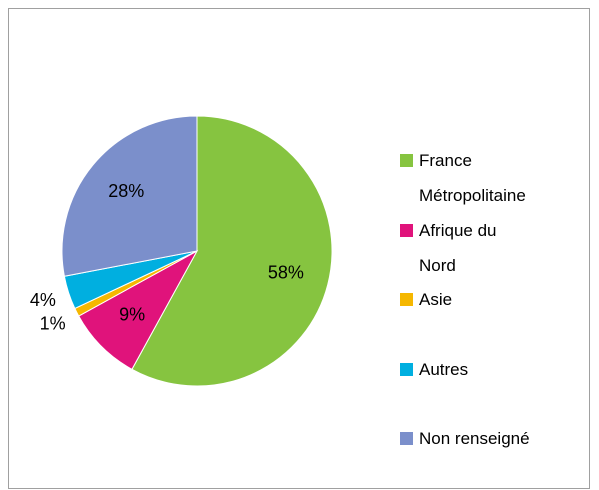  Describe the element at coordinates (472, 178) in the screenshot. I see `legend-label: France Métropolitaine` at that location.